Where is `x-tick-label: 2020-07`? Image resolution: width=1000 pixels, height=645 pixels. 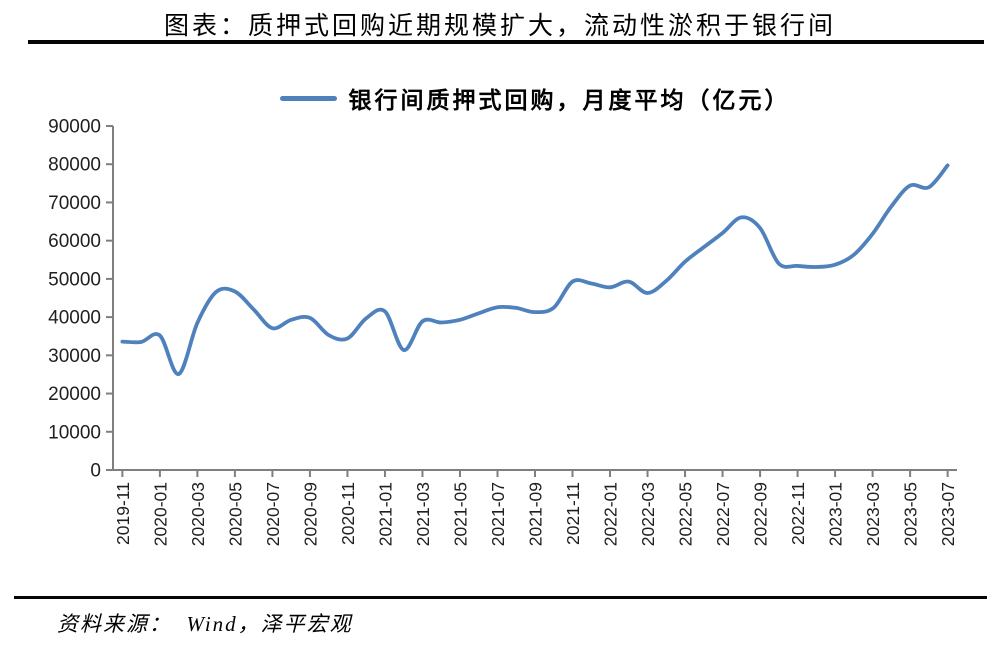
x-tick-label: 2020-07 is located at coordinates (273, 514).